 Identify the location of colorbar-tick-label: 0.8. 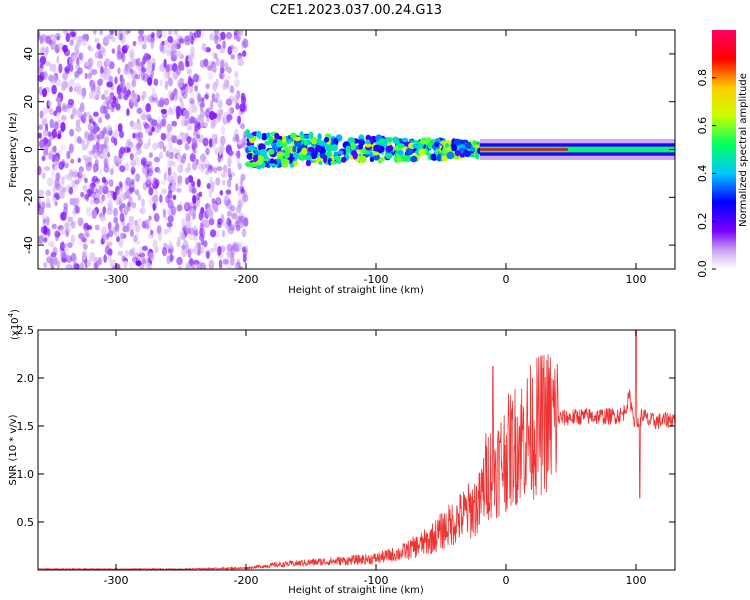
(702, 78).